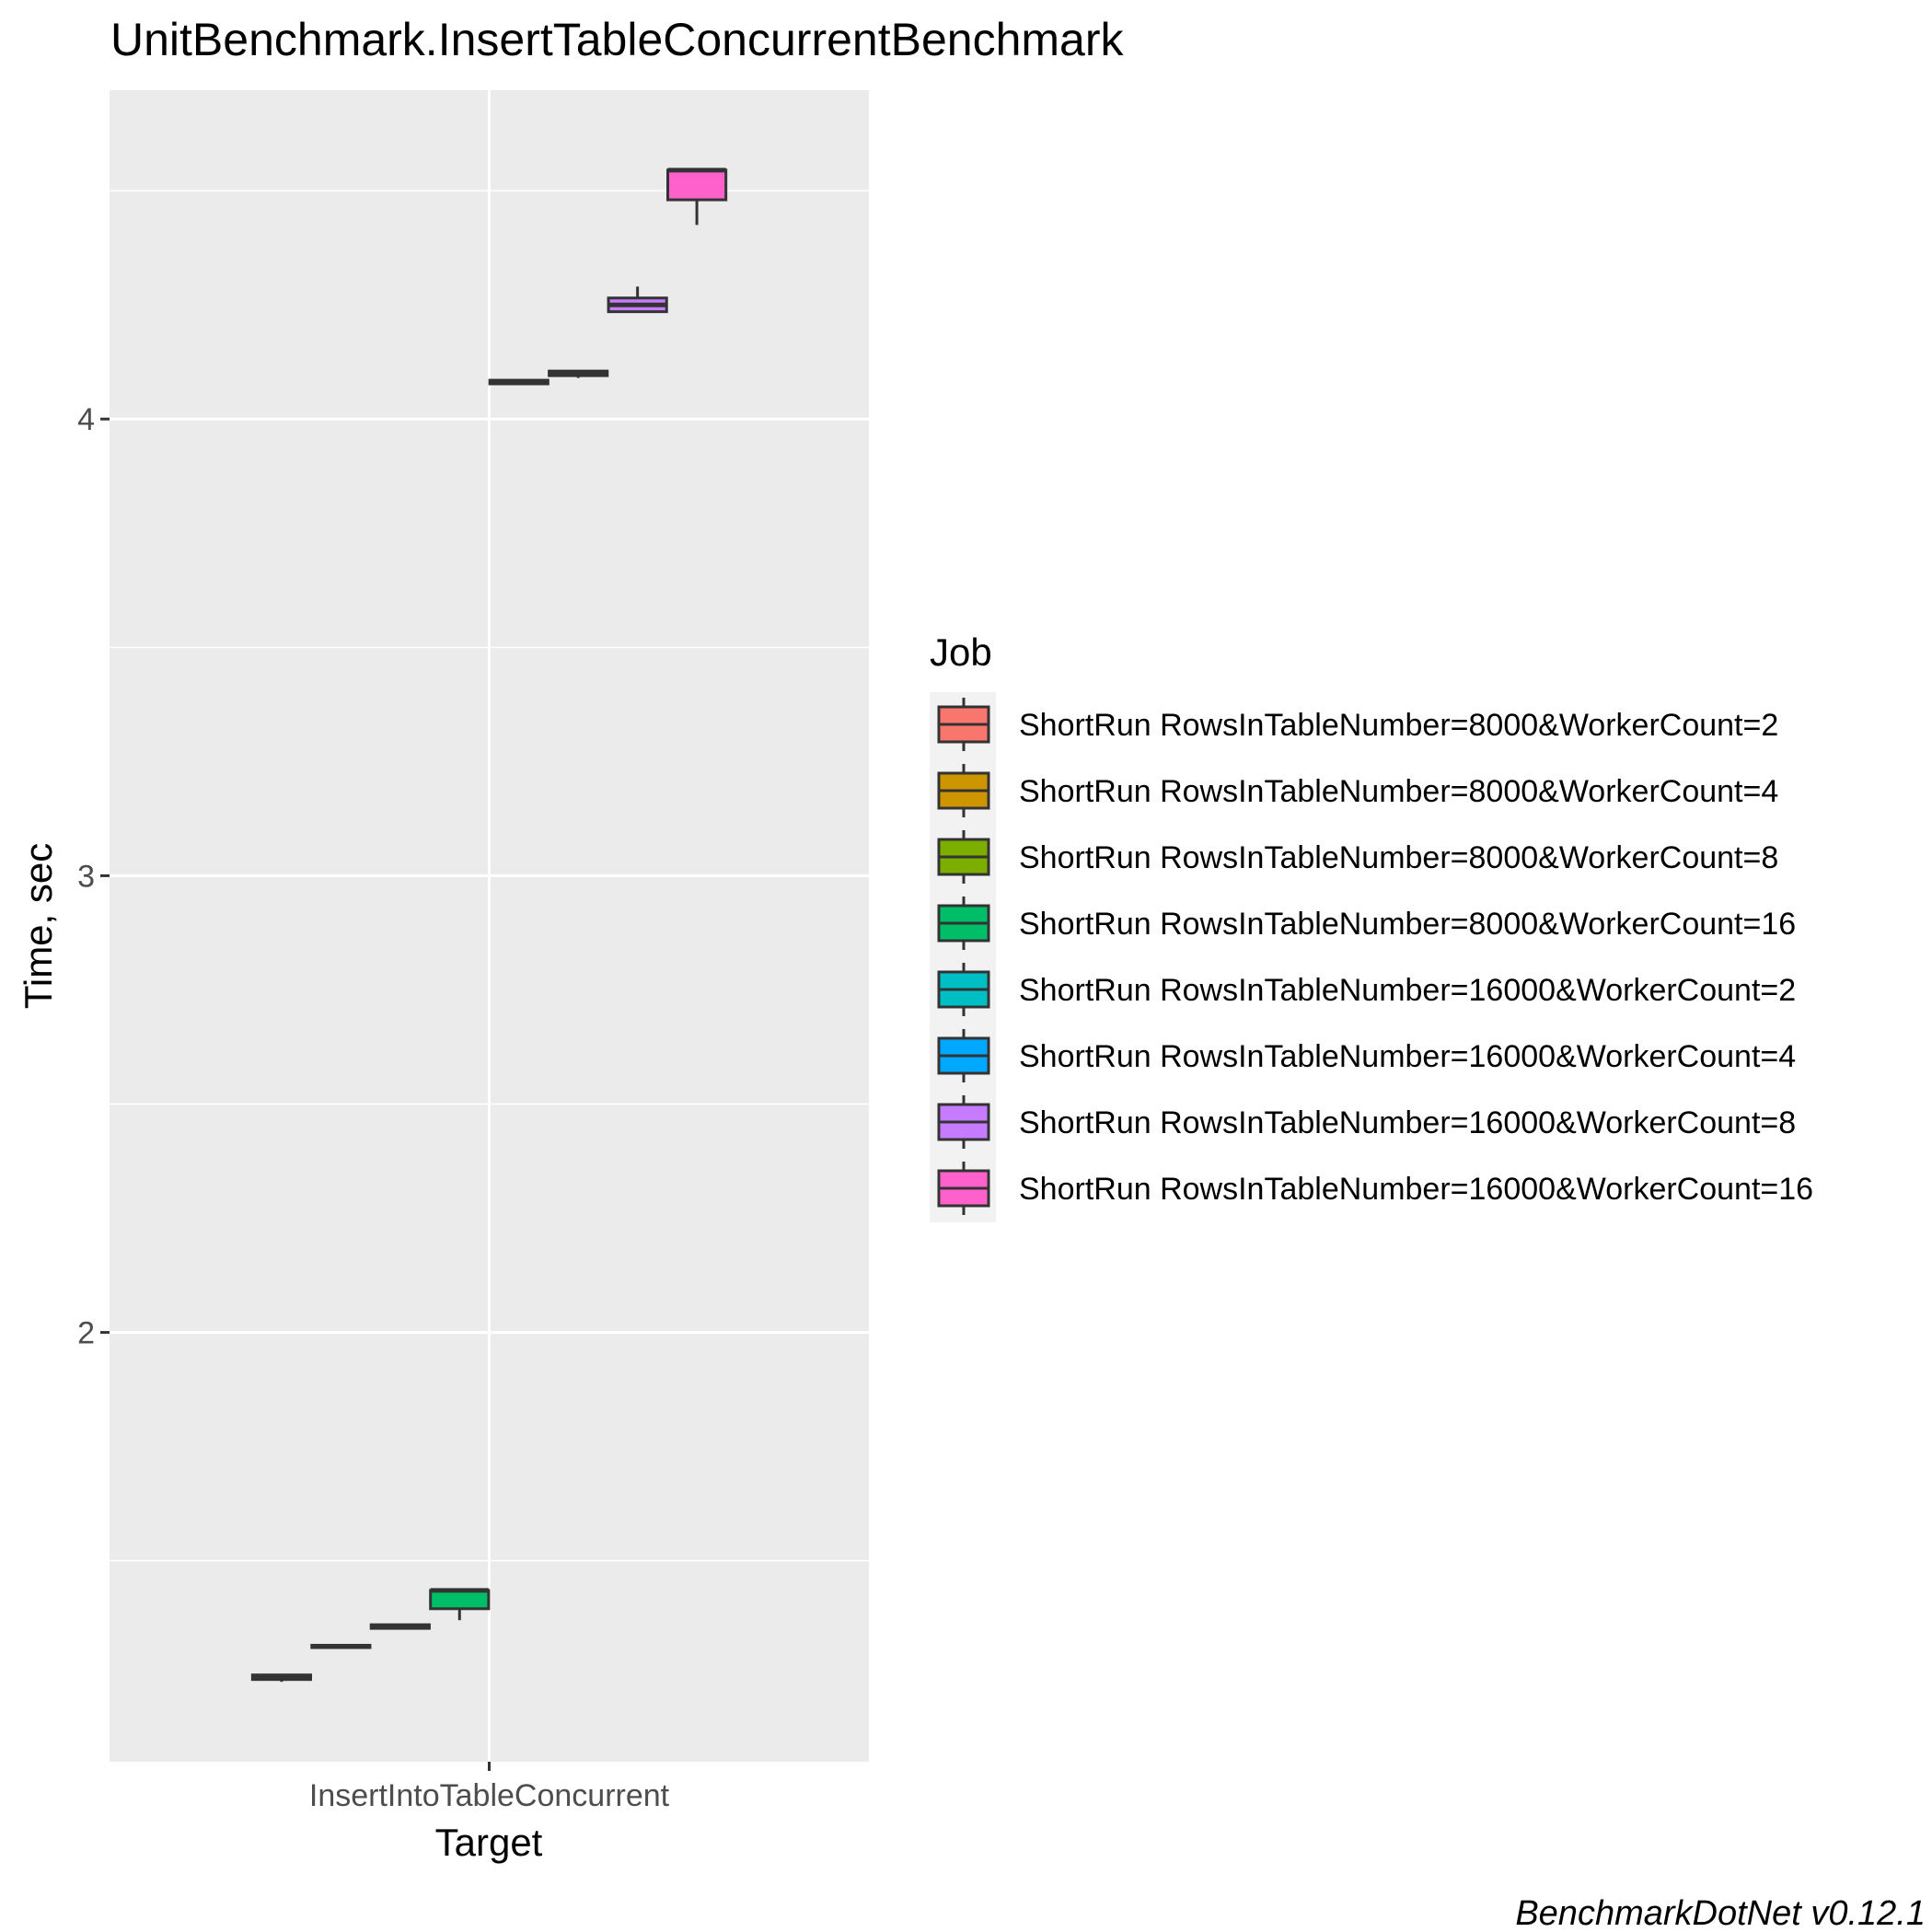 This screenshot has width=1932, height=1932. I want to click on y-axis-title: Time, sec, so click(38, 926).